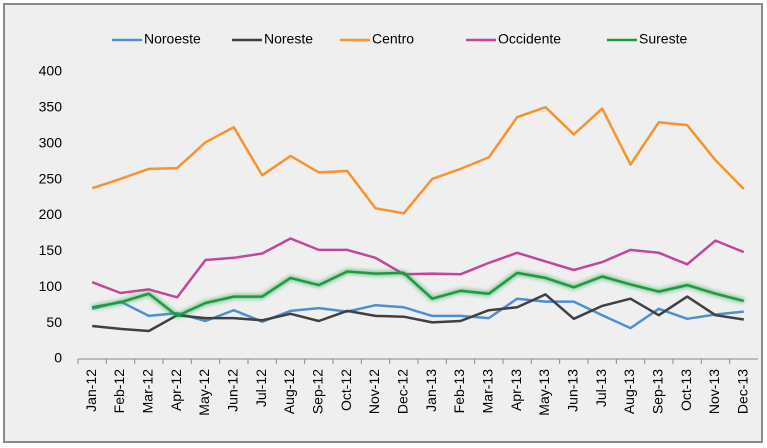 This screenshot has height=448, width=767. I want to click on legend-label: Noroeste, so click(172, 39).